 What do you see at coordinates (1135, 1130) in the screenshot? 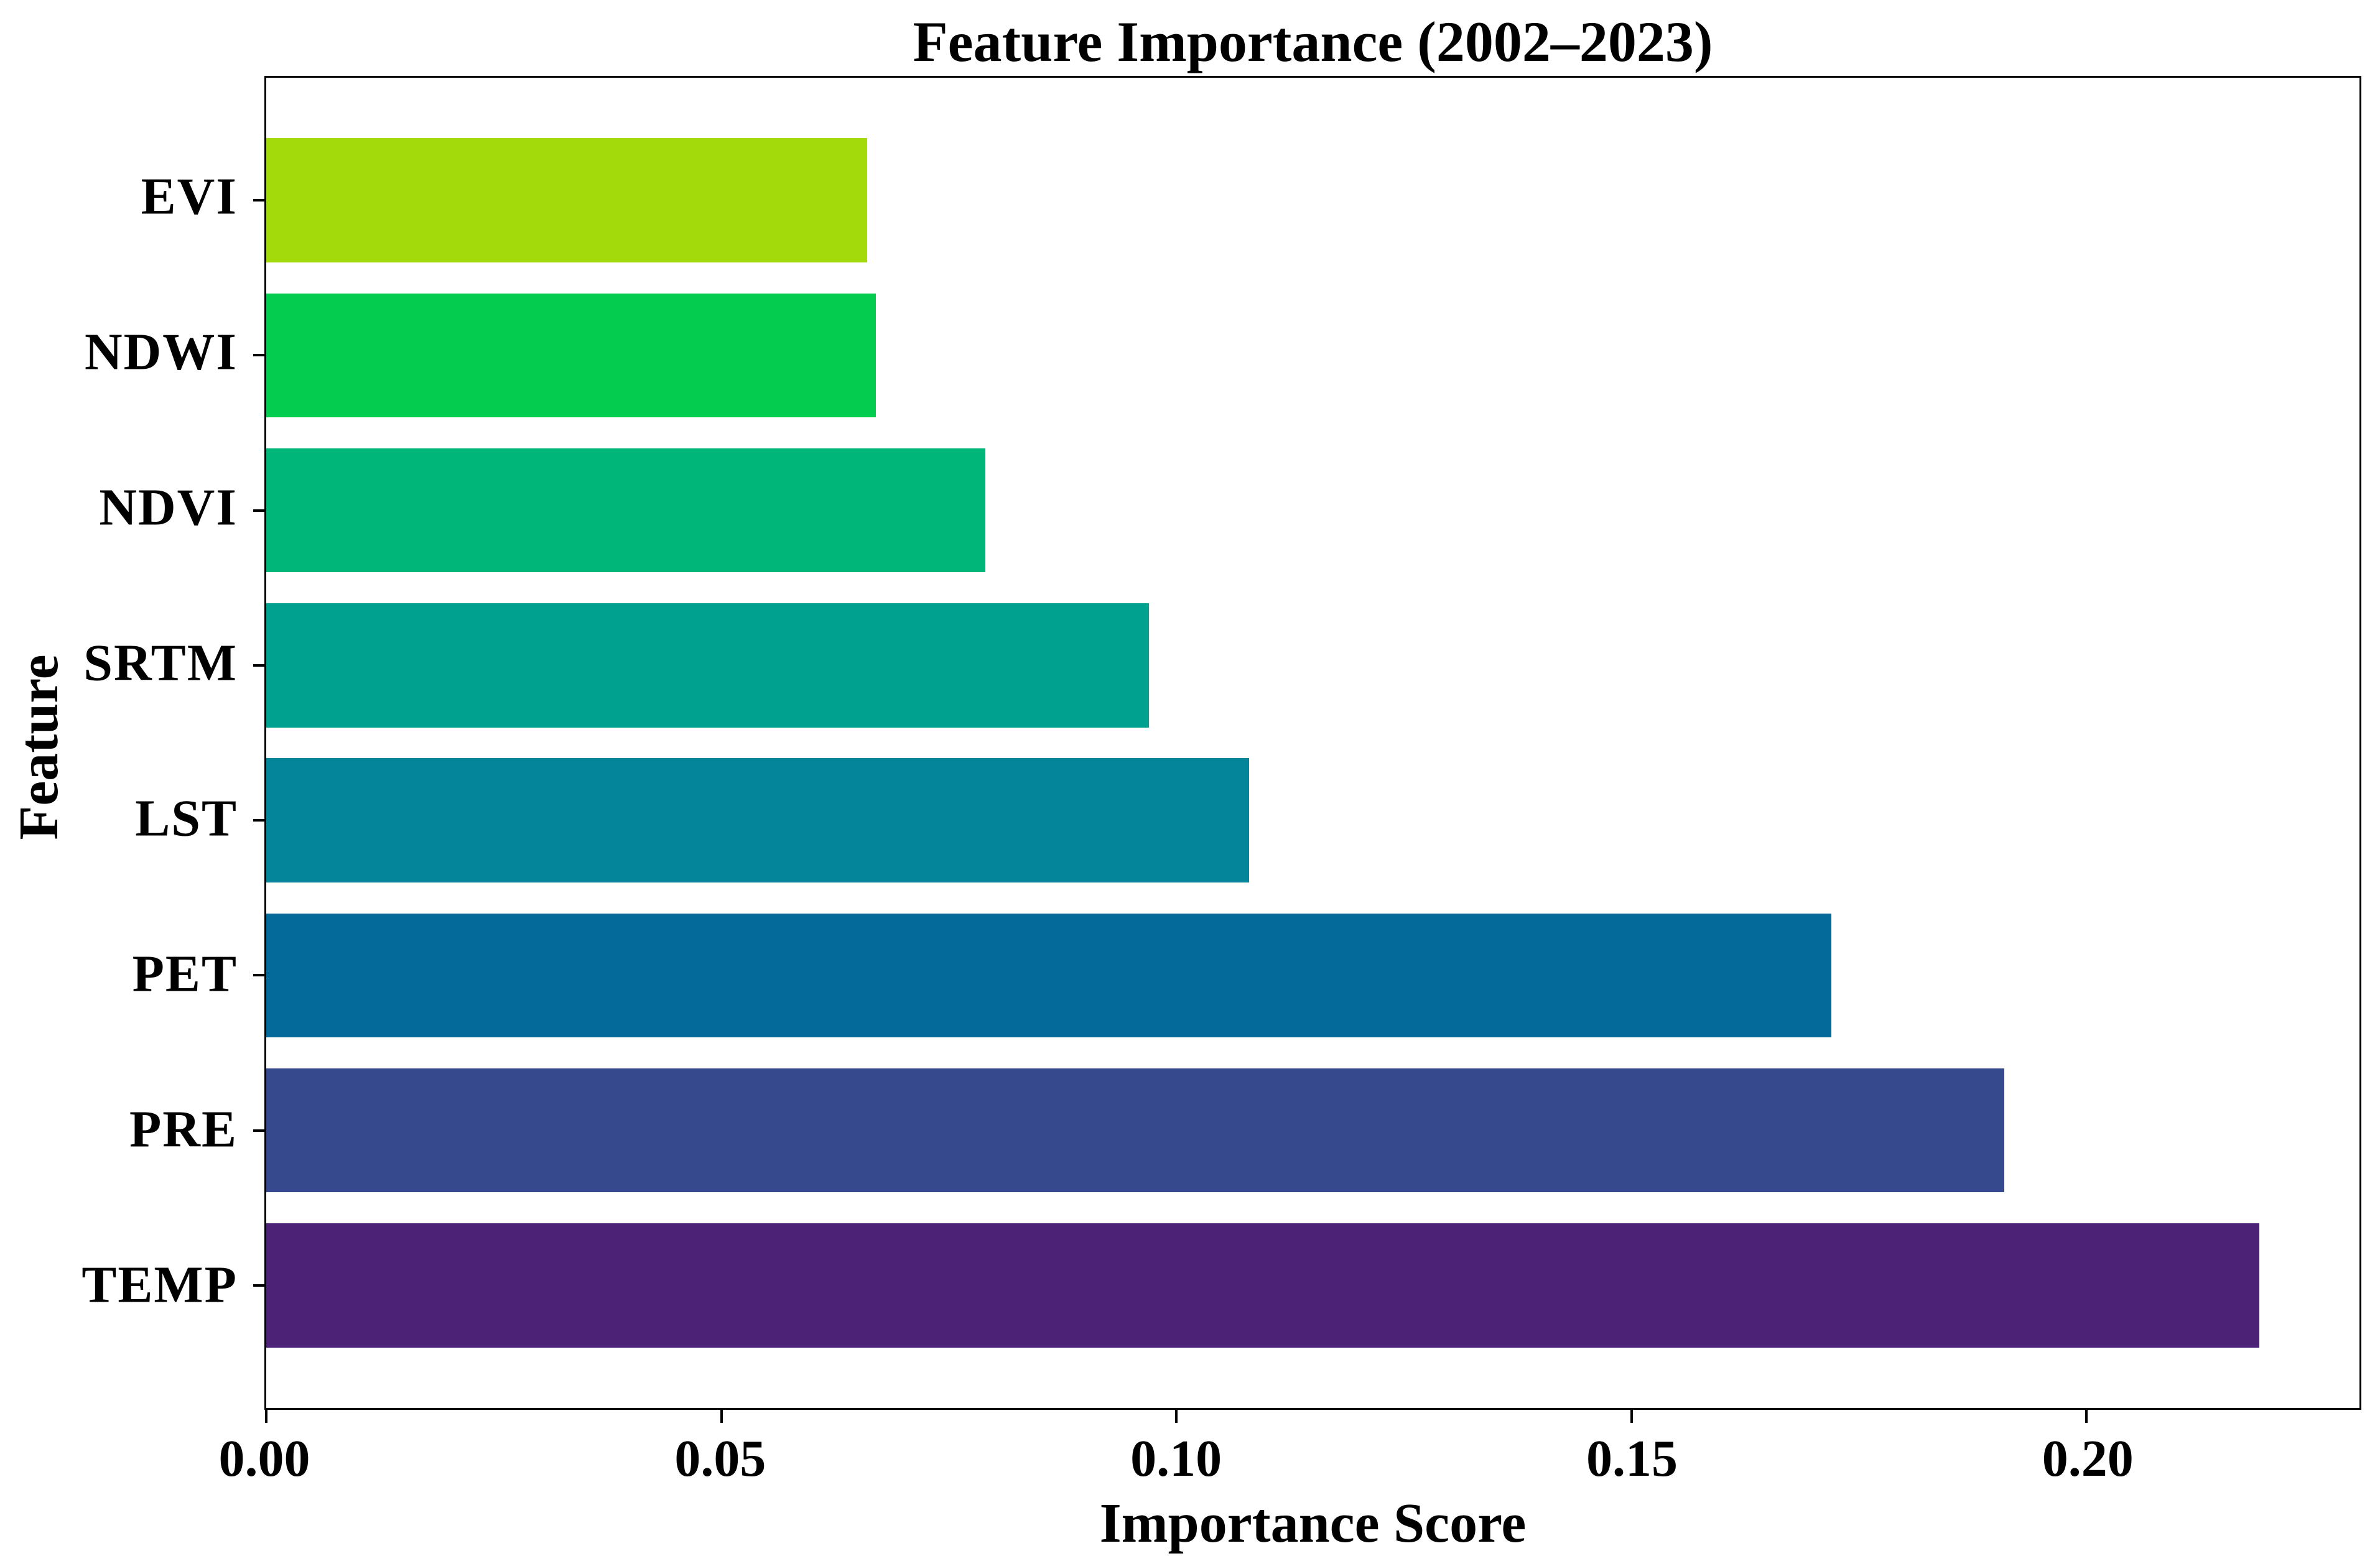
I see `bar-pre` at bounding box center [1135, 1130].